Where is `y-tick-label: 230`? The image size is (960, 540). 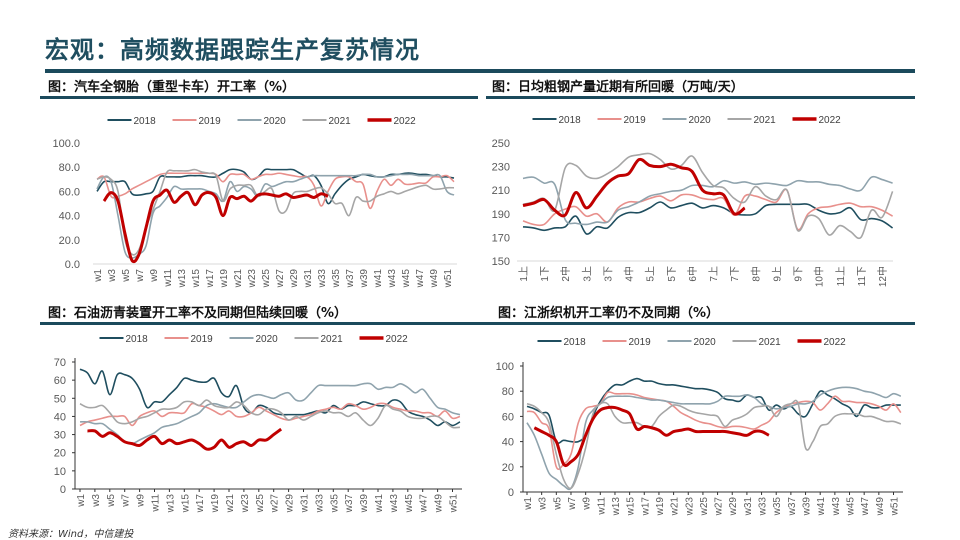 y-tick-label: 230 is located at coordinates (501, 168).